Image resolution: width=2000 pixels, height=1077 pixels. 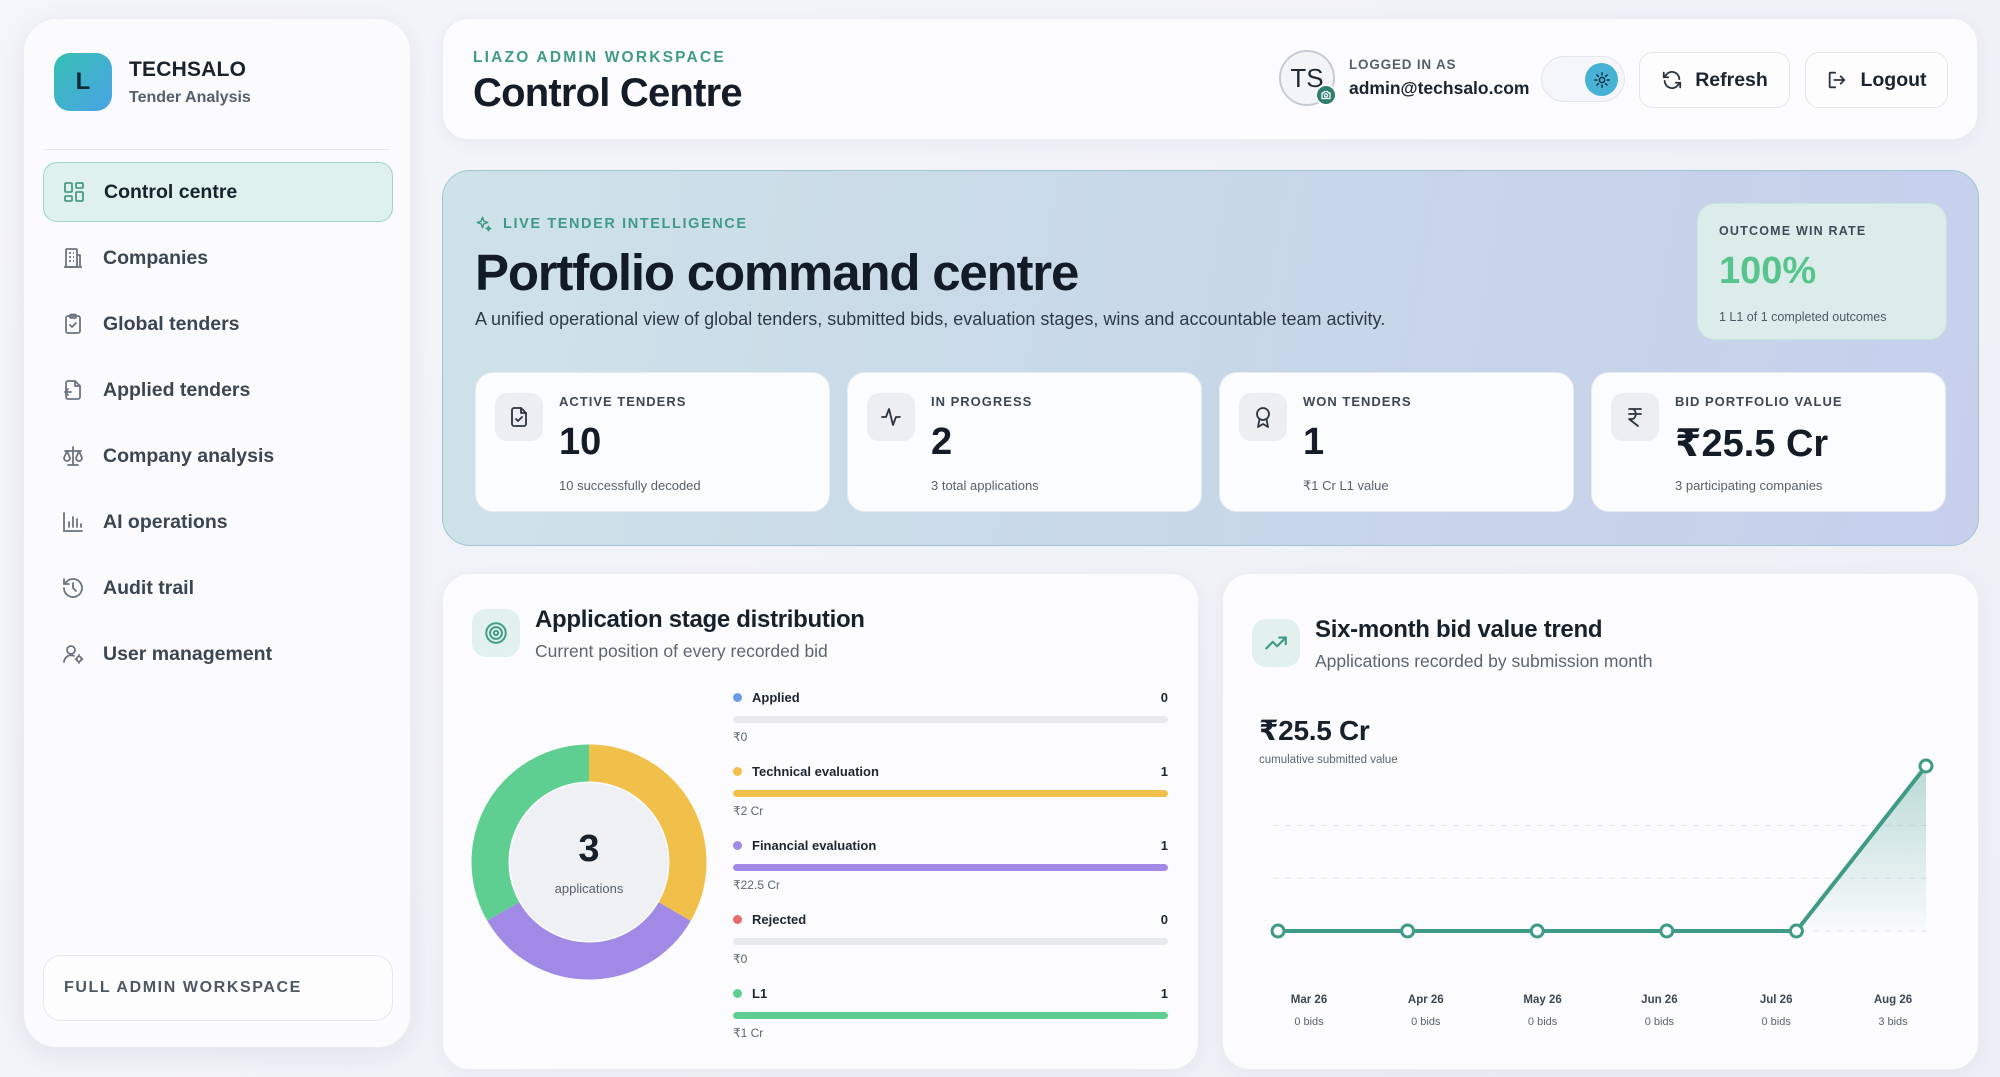 I want to click on user-cog-icon, so click(x=73, y=654).